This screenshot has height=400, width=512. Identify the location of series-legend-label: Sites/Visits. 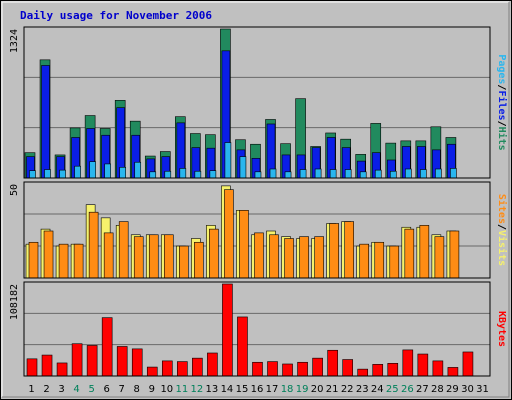
(502, 230).